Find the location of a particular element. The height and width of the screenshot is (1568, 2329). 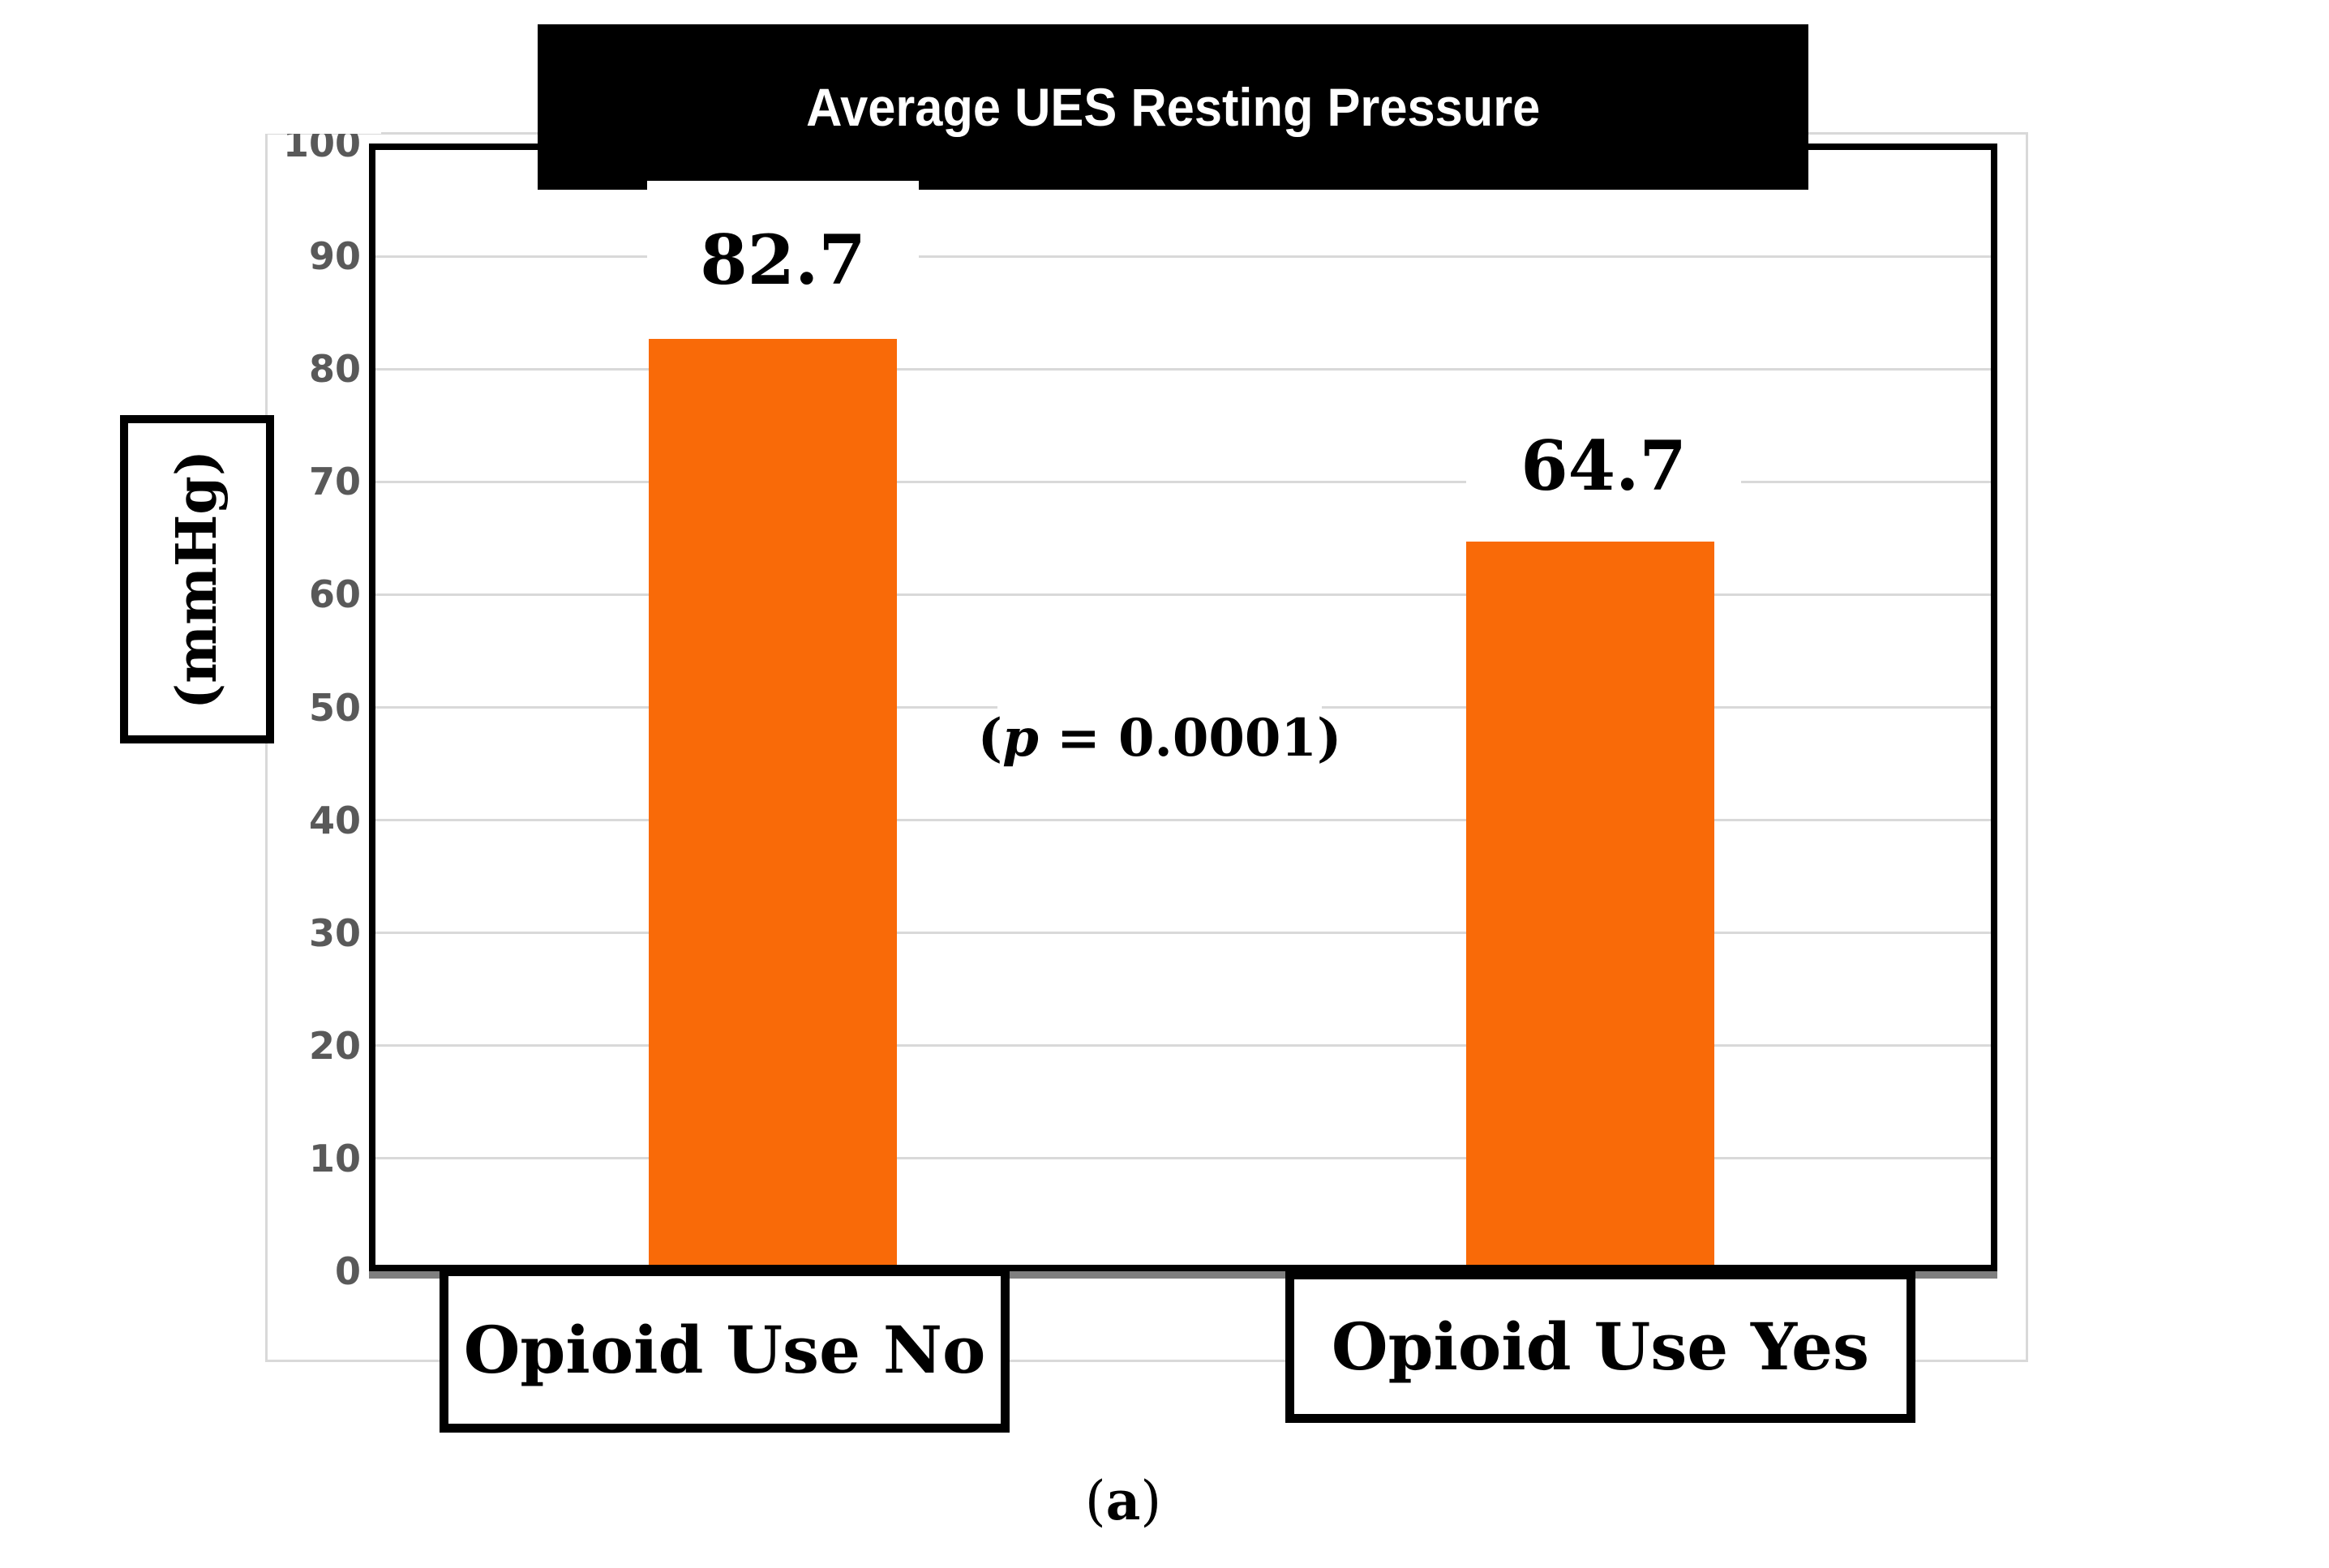

x-axis-line is located at coordinates (1183, 1275).